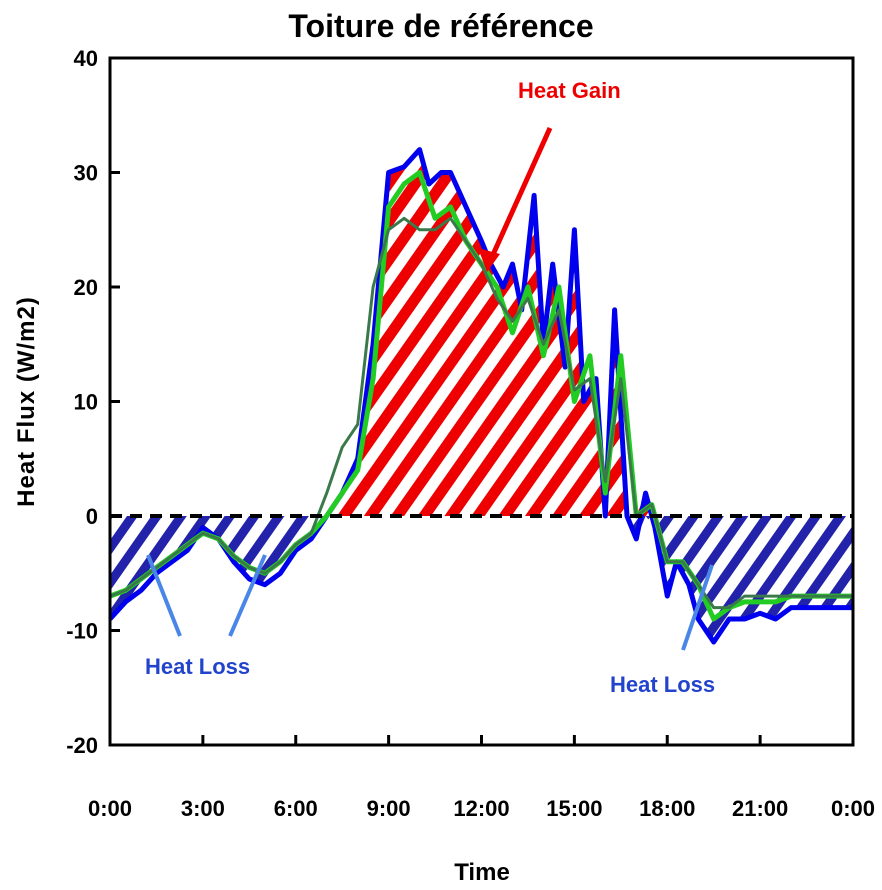 The width and height of the screenshot is (882, 890). Describe the element at coordinates (86, 287) in the screenshot. I see `y-tick-label: 20` at that location.